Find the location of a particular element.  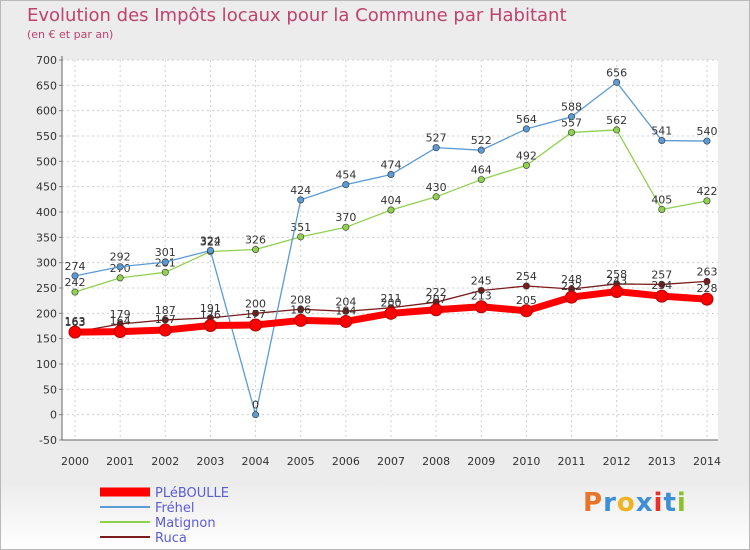

data-label: 191 is located at coordinates (210, 308).